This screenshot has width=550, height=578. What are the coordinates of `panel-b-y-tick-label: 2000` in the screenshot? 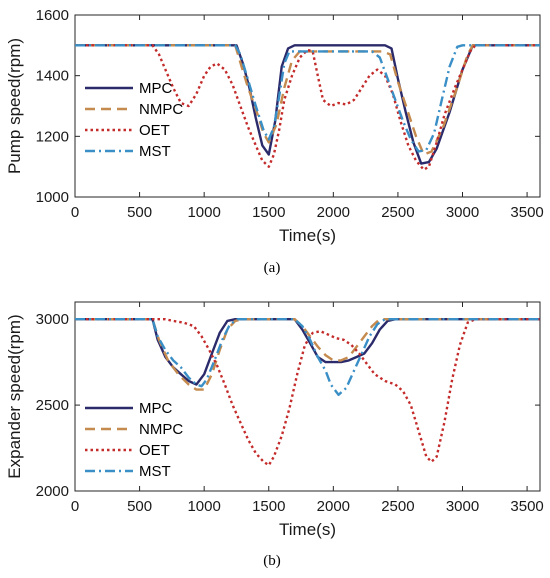 It's located at (52, 491).